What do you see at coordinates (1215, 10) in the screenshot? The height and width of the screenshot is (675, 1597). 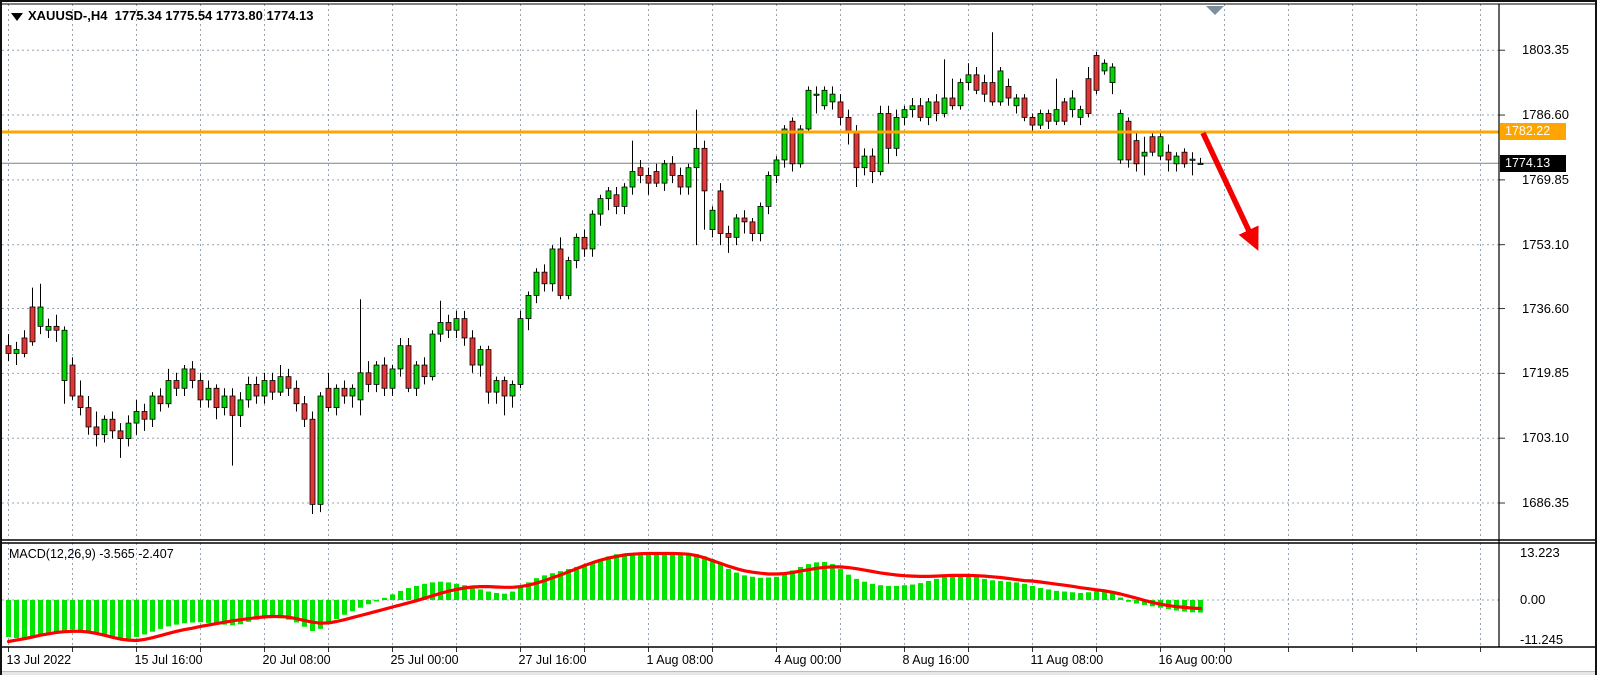 I see `chart-shift-marker-icon` at bounding box center [1215, 10].